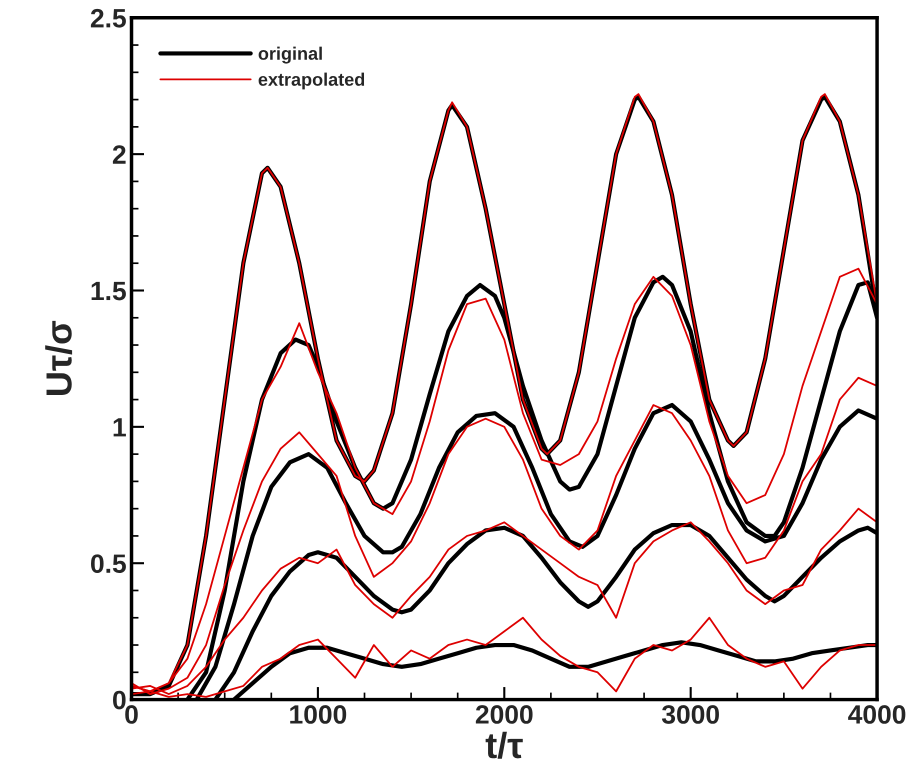 Image resolution: width=907 pixels, height=773 pixels. What do you see at coordinates (131, 714) in the screenshot?
I see `x-tick-label: 0` at bounding box center [131, 714].